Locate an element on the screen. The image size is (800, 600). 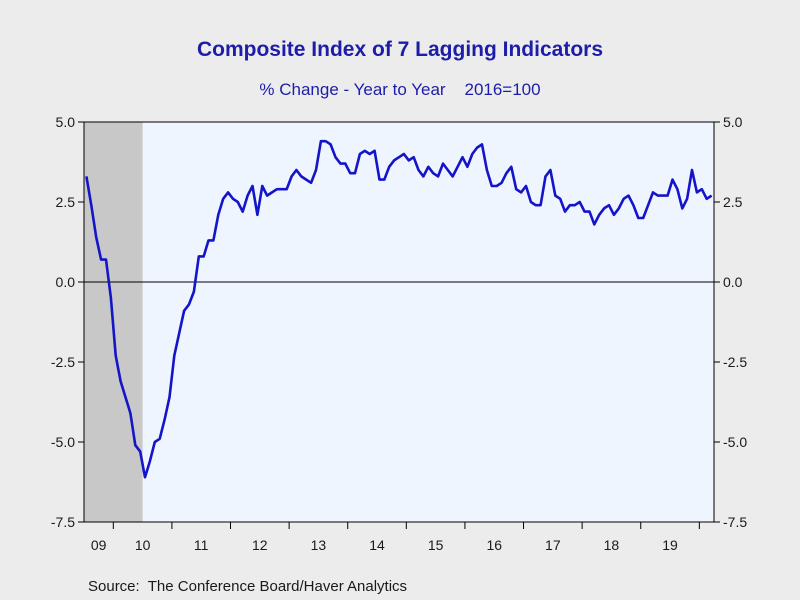
x-tick-label: 19 is located at coordinates (670, 545).